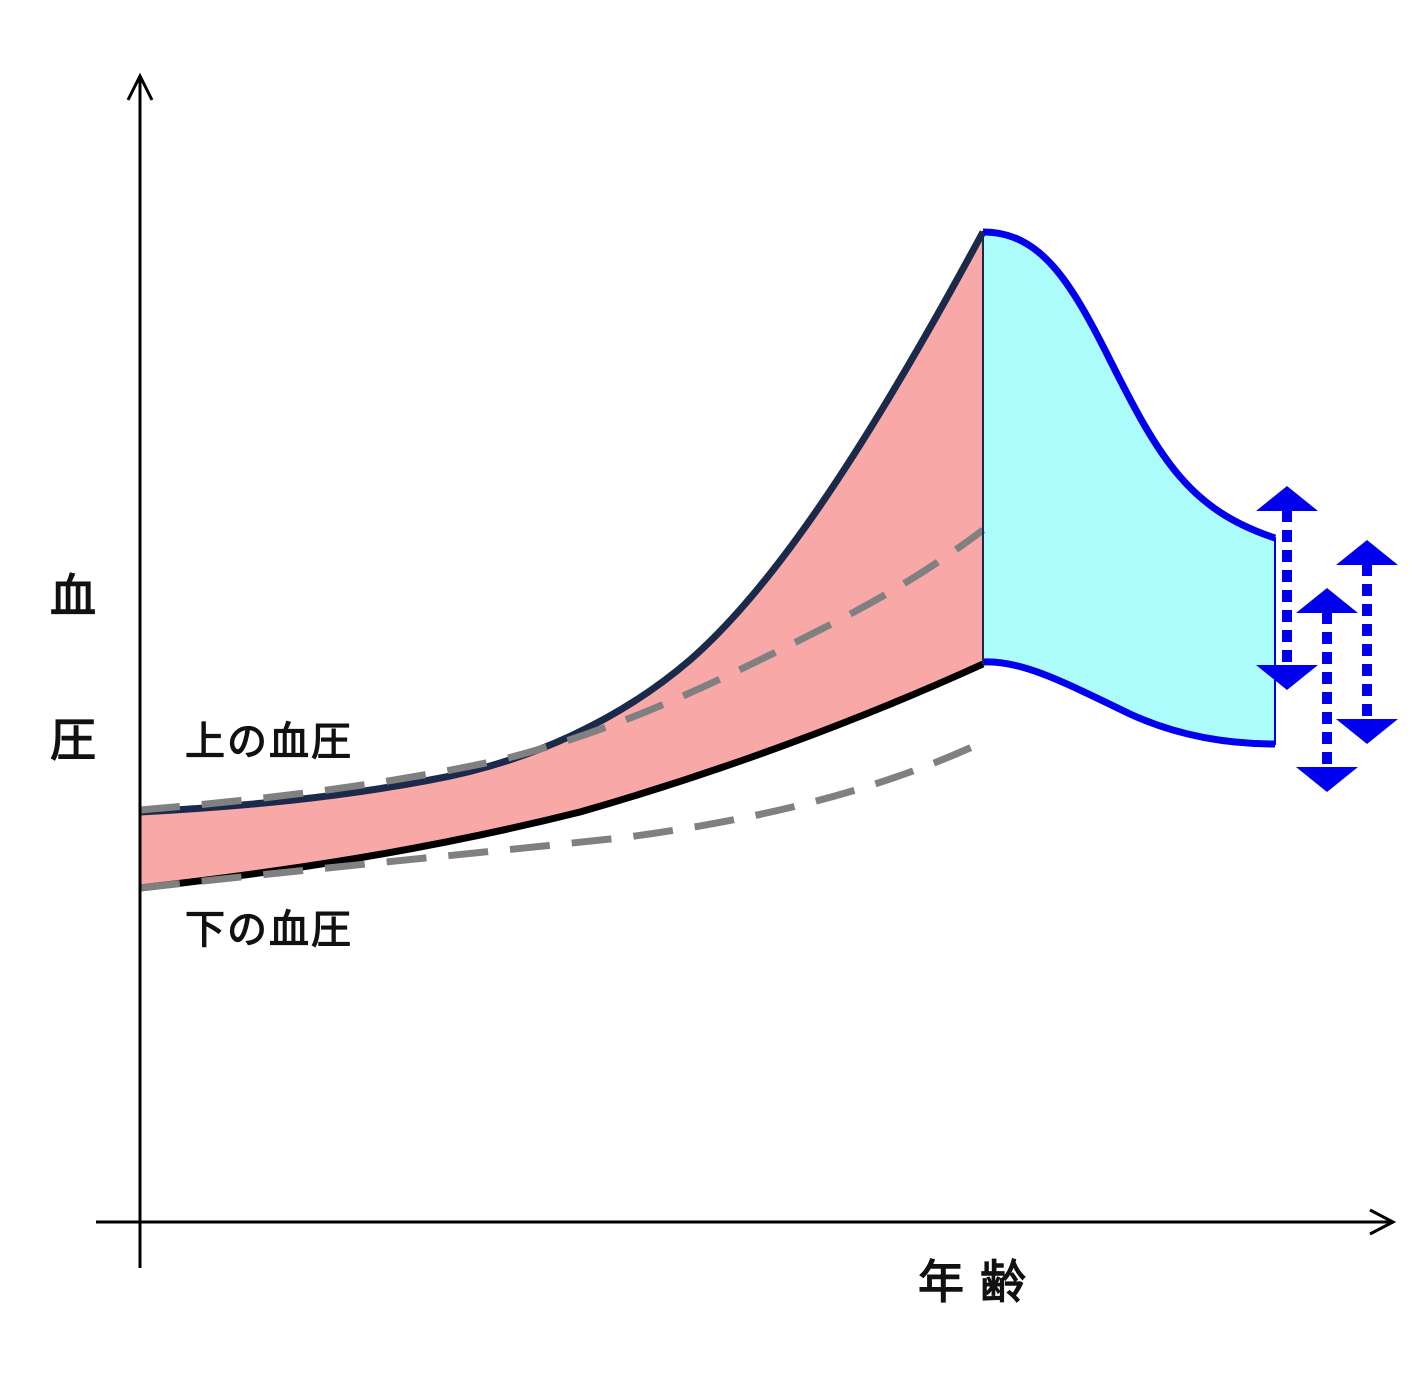  What do you see at coordinates (73, 596) in the screenshot?
I see `y-axis-label-char-1: 血` at bounding box center [73, 596].